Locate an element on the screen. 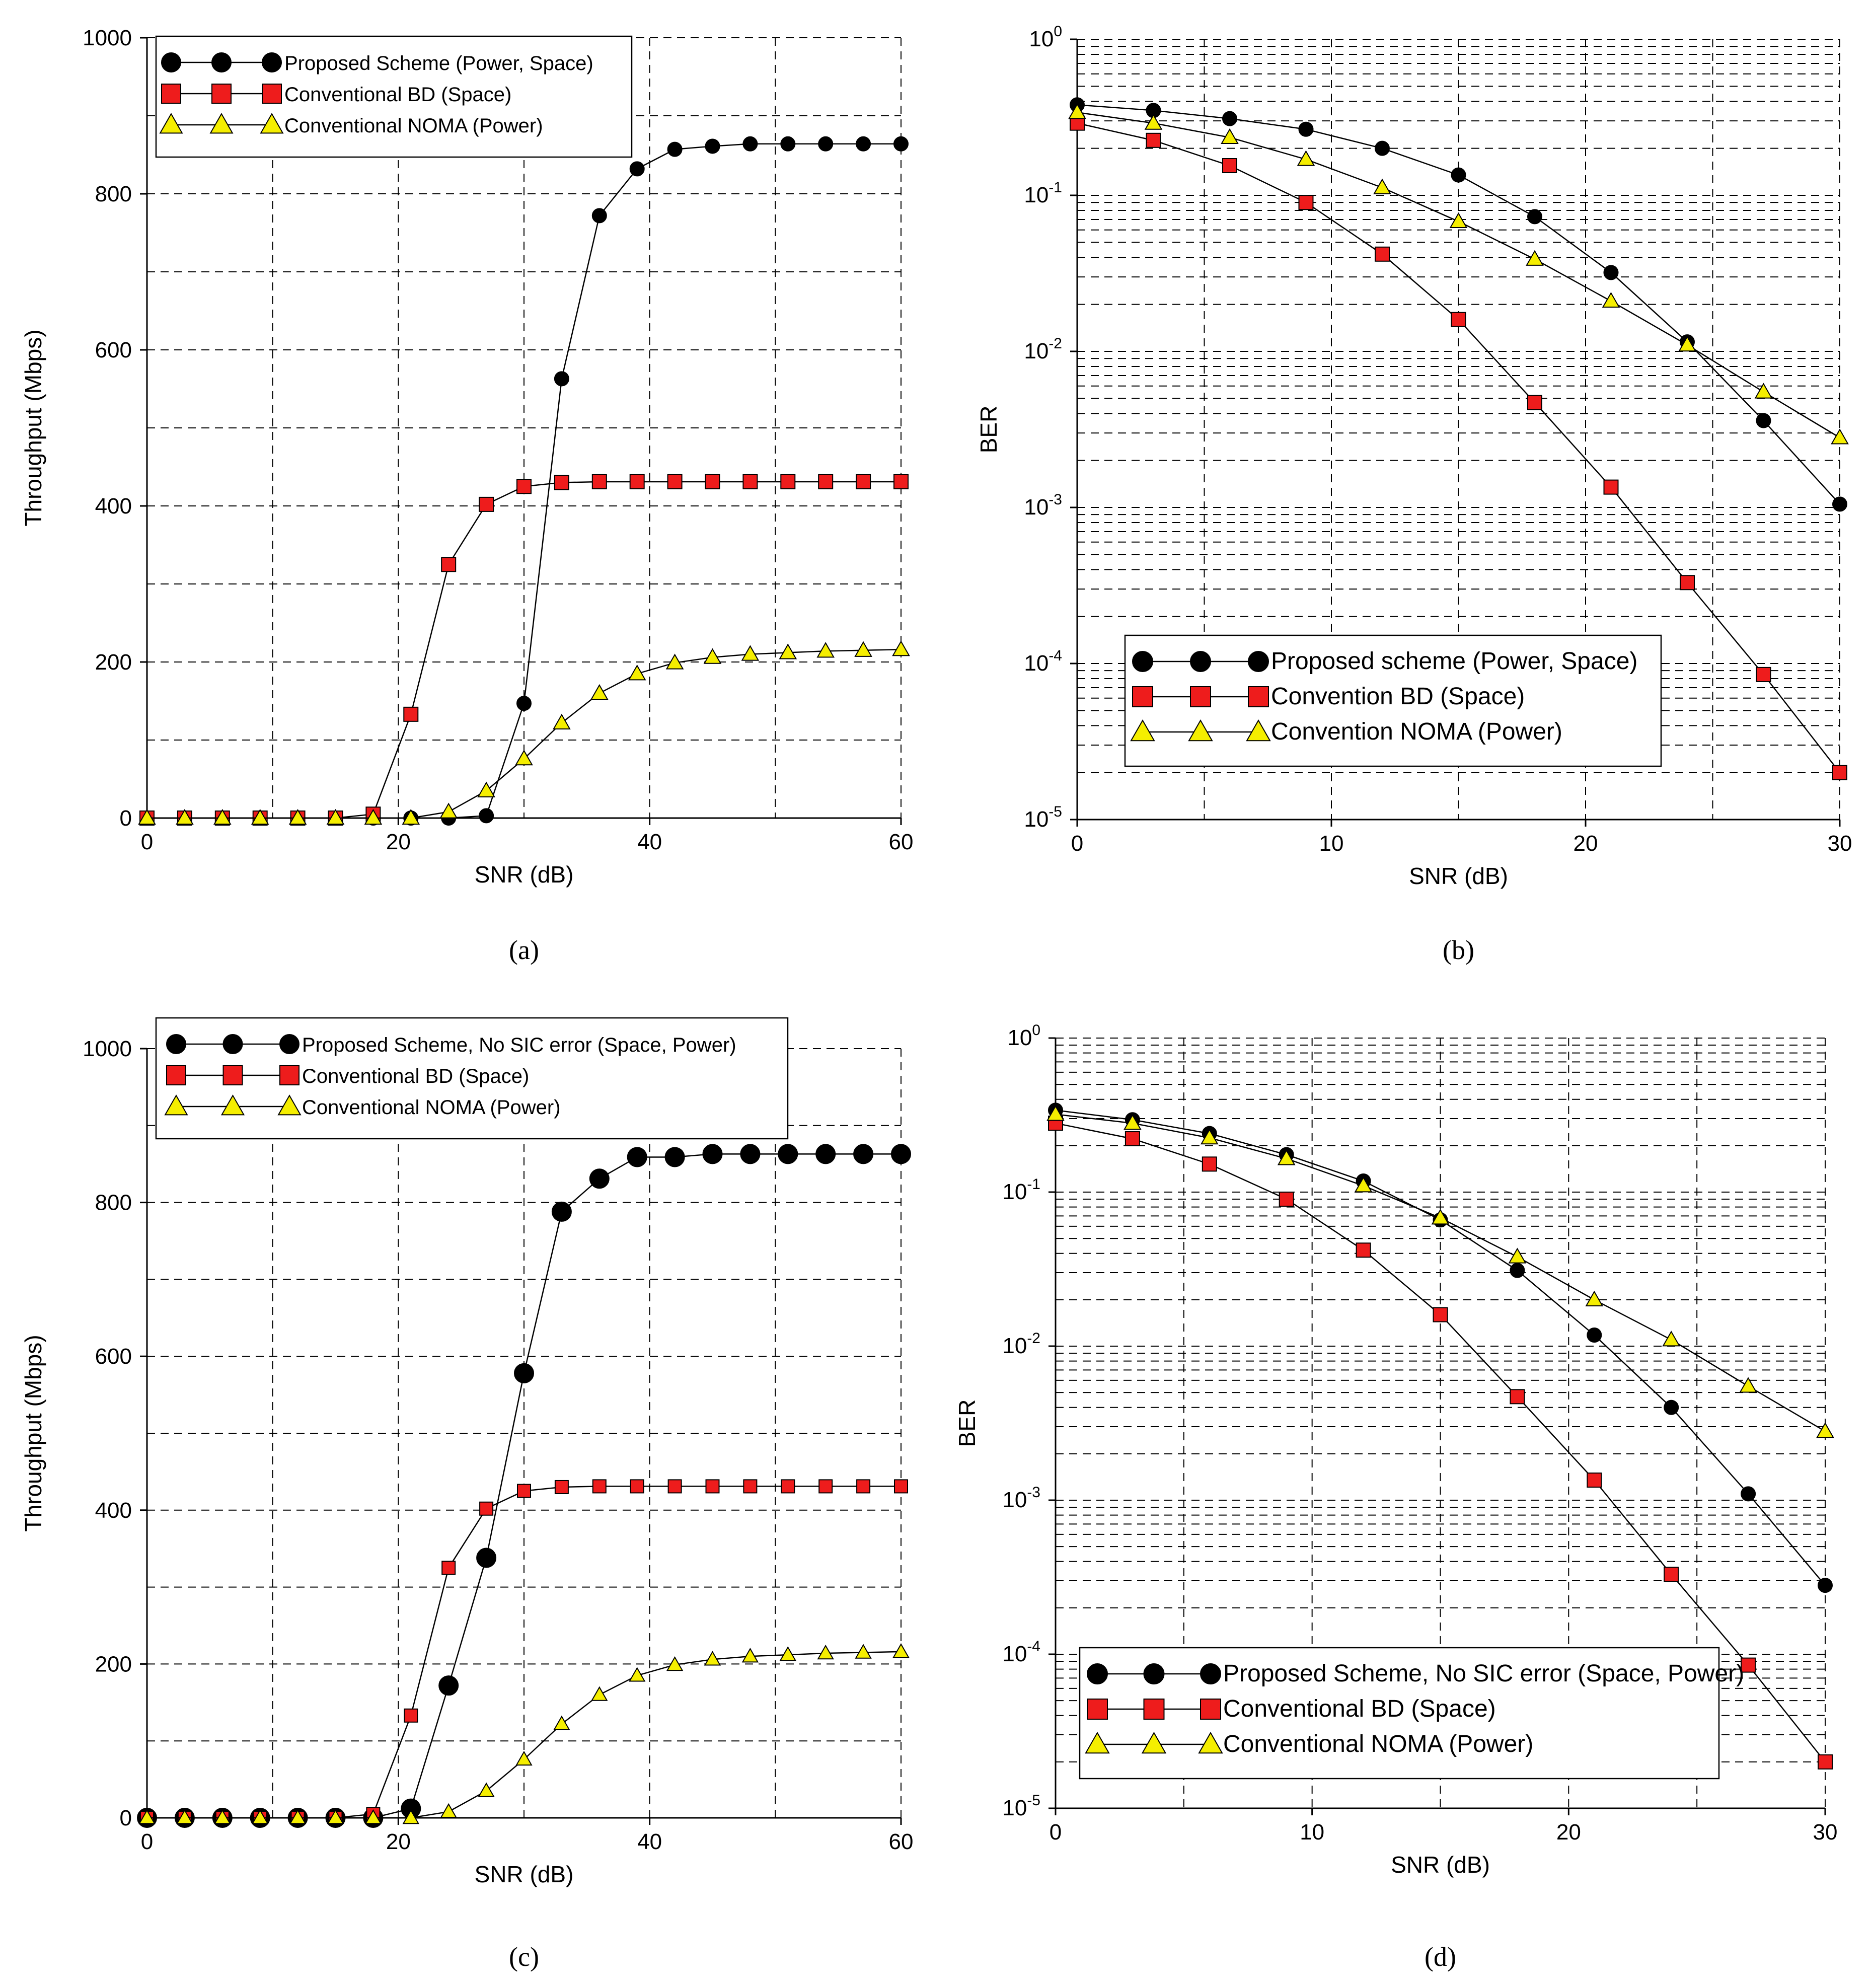 The height and width of the screenshot is (1988, 1873). panel-caption: (a) is located at coordinates (524, 950).